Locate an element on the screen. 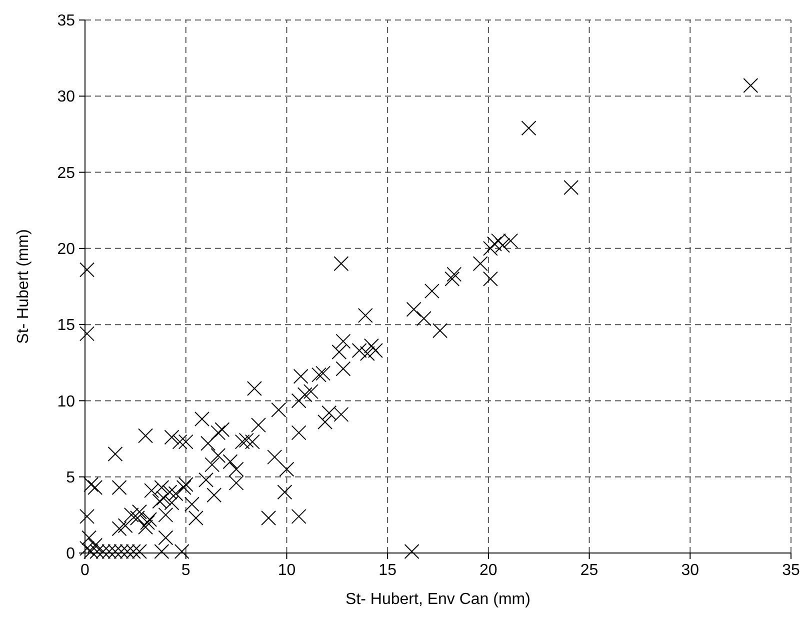 This screenshot has height=618, width=804. x-tick-label: 25 is located at coordinates (589, 570).